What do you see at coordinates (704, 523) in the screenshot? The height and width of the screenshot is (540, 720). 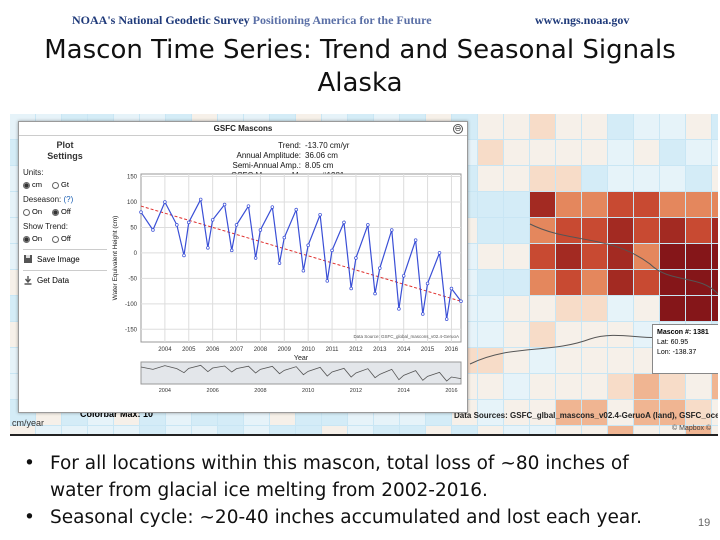 I see `page-number: 19` at bounding box center [704, 523].